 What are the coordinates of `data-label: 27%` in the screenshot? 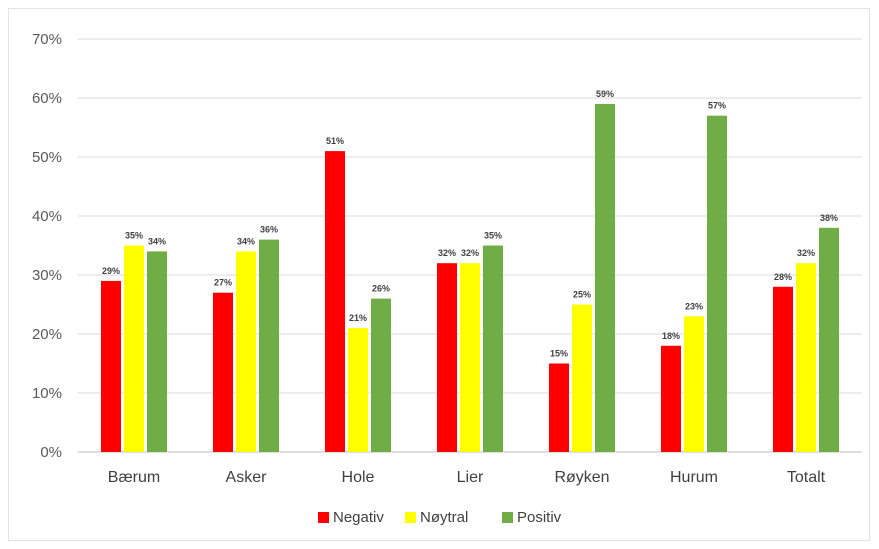 It's located at (223, 283).